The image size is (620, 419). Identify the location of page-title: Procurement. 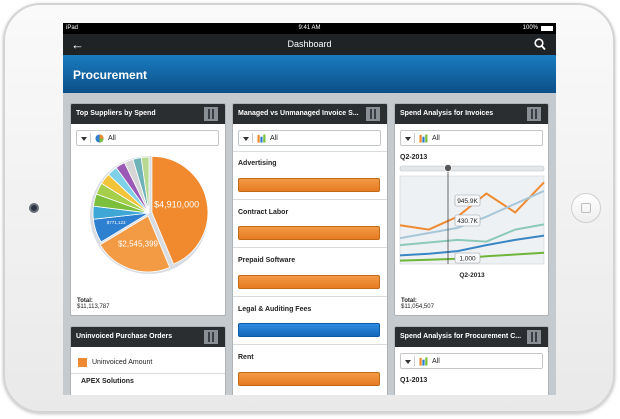
(110, 75).